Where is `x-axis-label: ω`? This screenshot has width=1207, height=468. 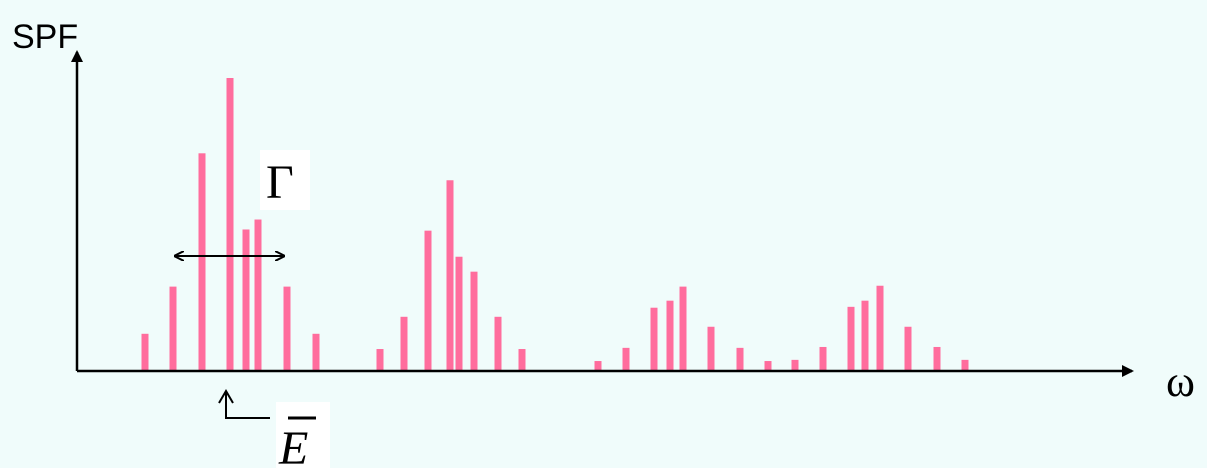
x-axis-label: ω is located at coordinates (1180, 381).